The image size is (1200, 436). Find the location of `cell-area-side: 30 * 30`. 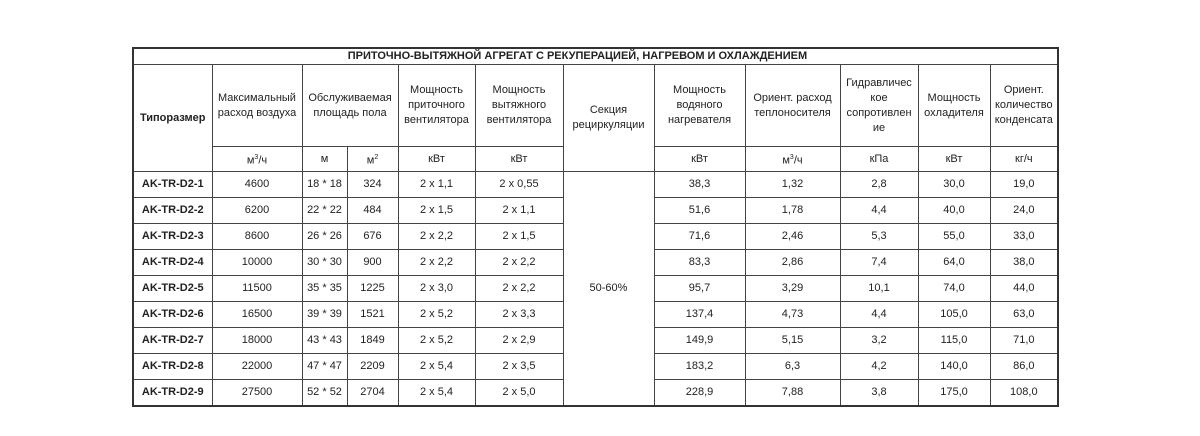

cell-area-side: 30 * 30 is located at coordinates (324, 262).